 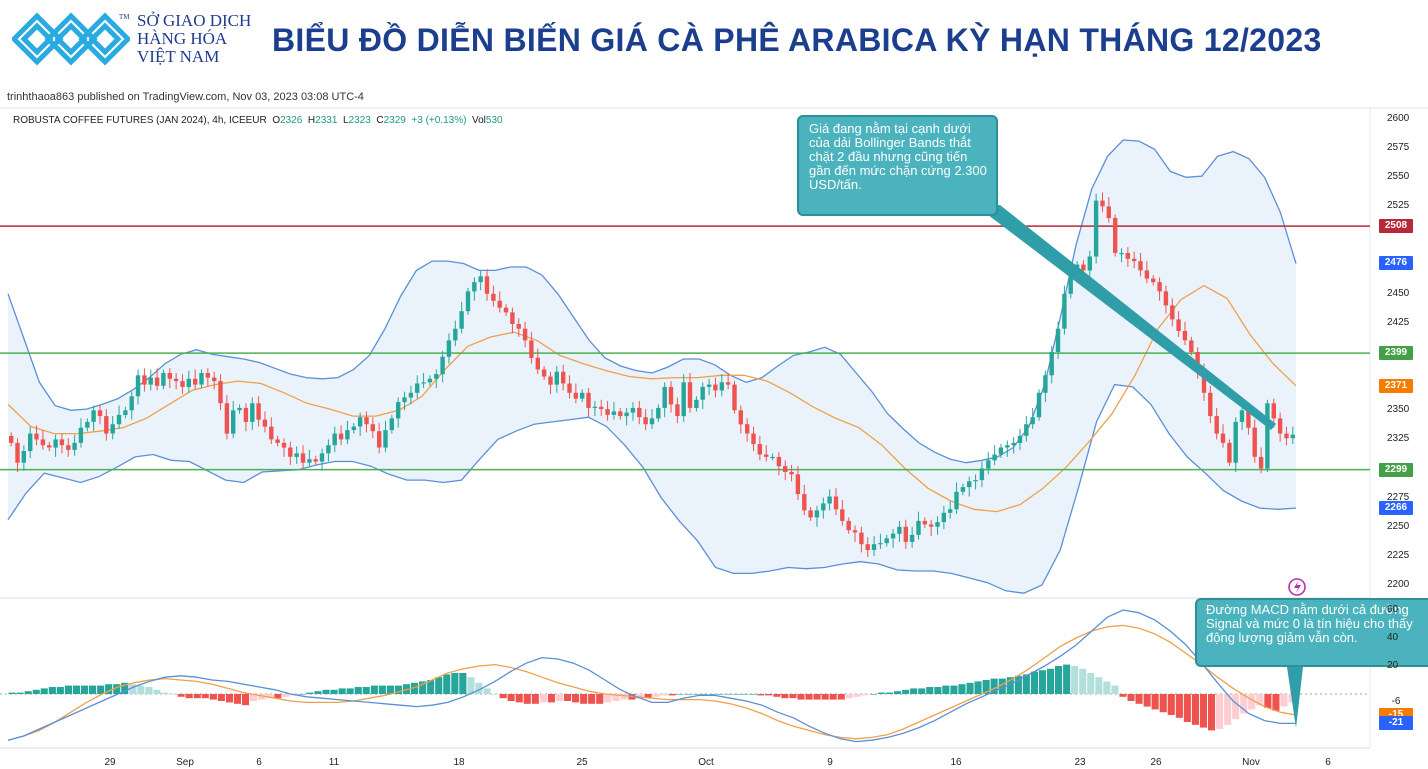 What do you see at coordinates (394, 120) in the screenshot?
I see `legend-close: 2329` at bounding box center [394, 120].